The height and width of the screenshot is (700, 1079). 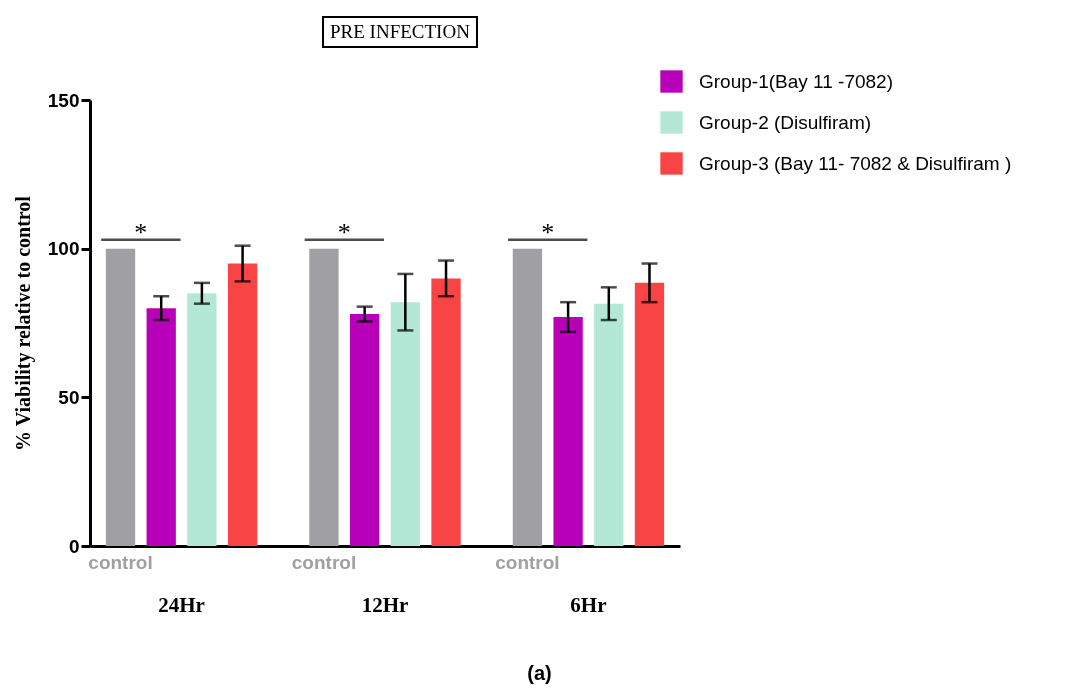 I want to click on legend-label: Group-2 (Disulfiram), so click(x=785, y=122).